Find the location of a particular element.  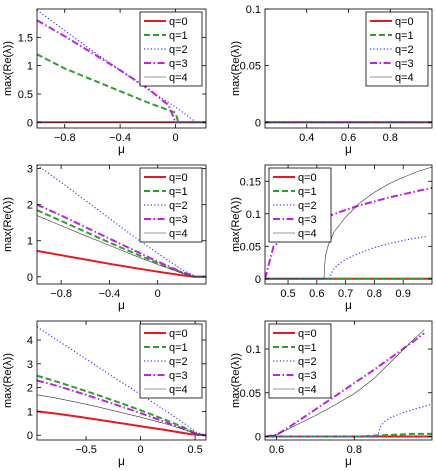

y-tick-label: 4 is located at coordinates (30, 341).